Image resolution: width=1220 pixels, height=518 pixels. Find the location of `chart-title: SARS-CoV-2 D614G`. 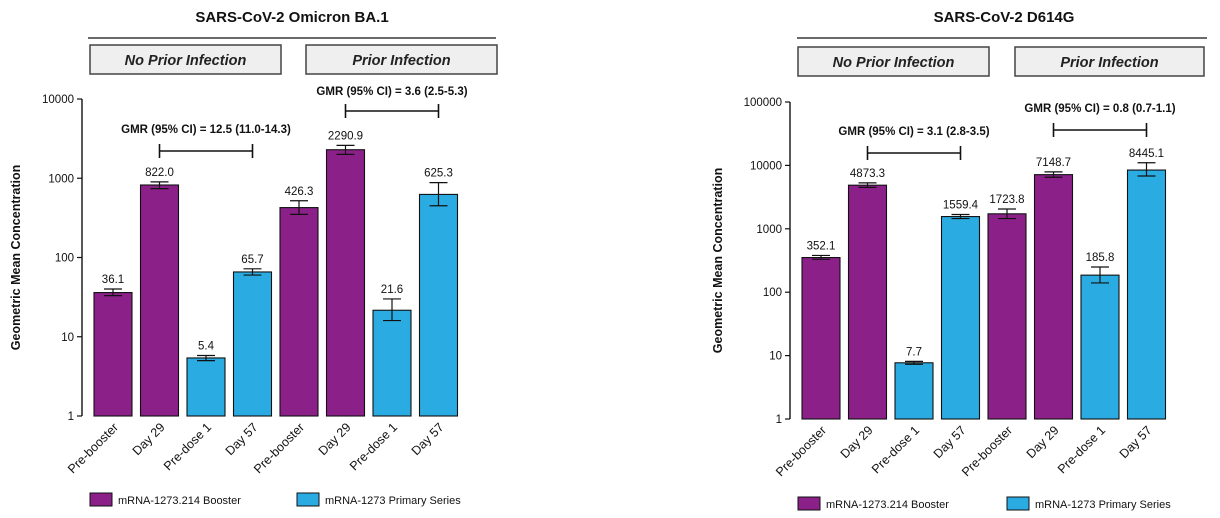

chart-title: SARS-CoV-2 D614G is located at coordinates (1004, 17).